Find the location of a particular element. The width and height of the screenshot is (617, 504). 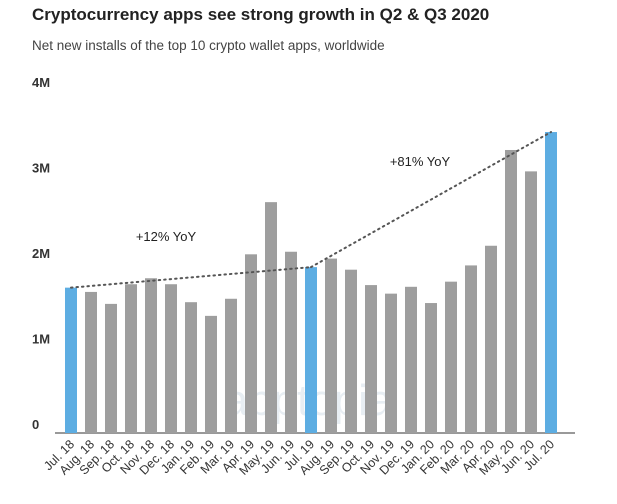

y-tick-label: 0 is located at coordinates (35, 424).